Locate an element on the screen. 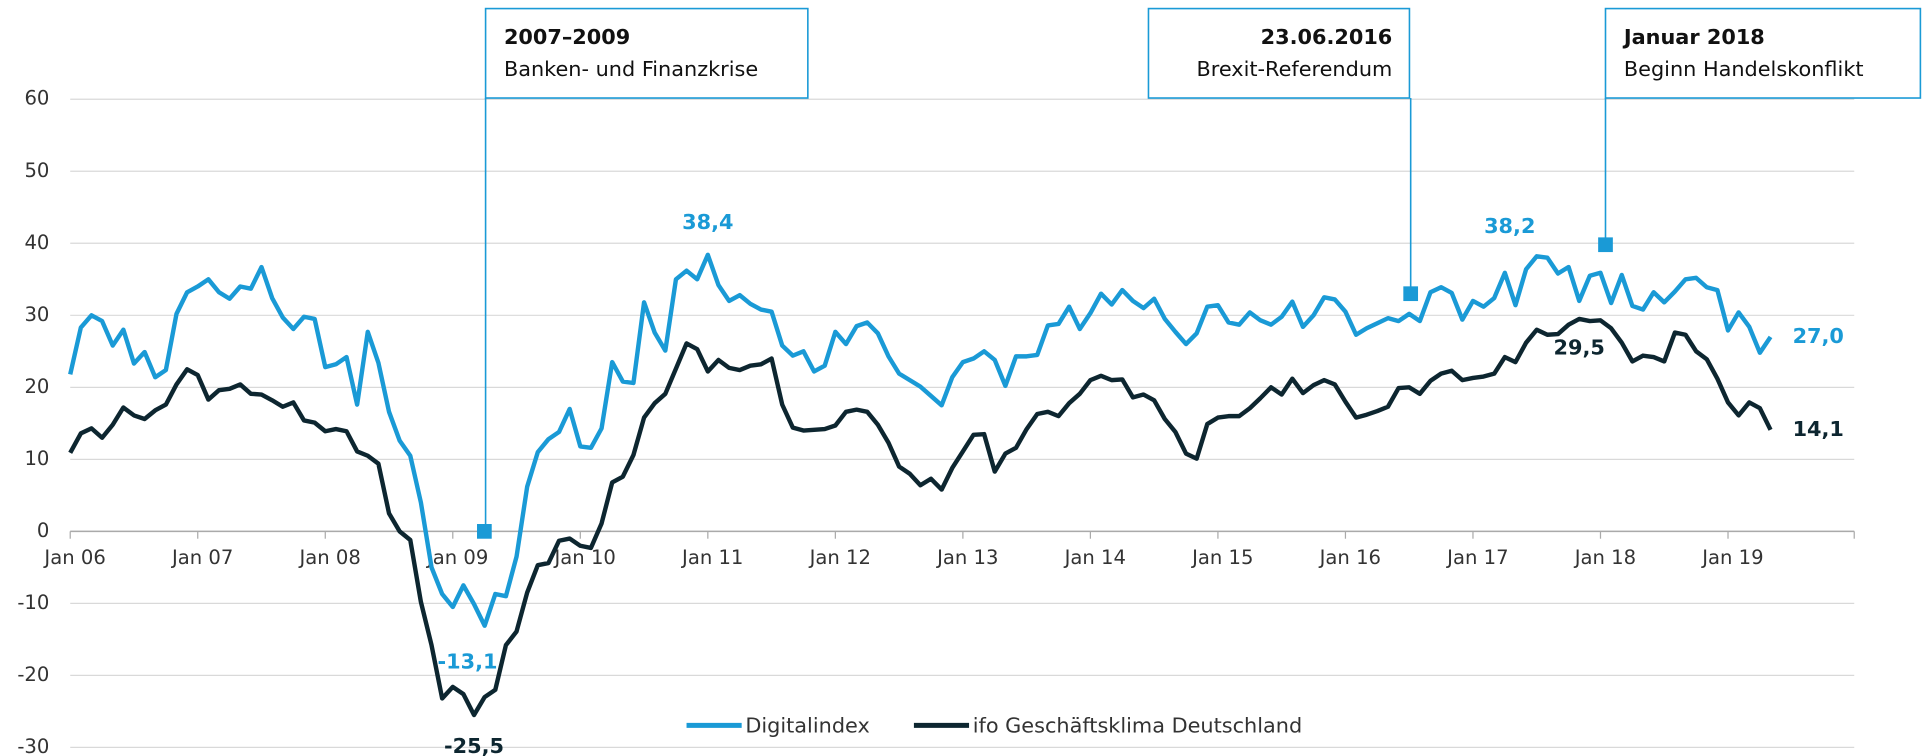  x-tick-label: Jan 09 is located at coordinates (456, 557).